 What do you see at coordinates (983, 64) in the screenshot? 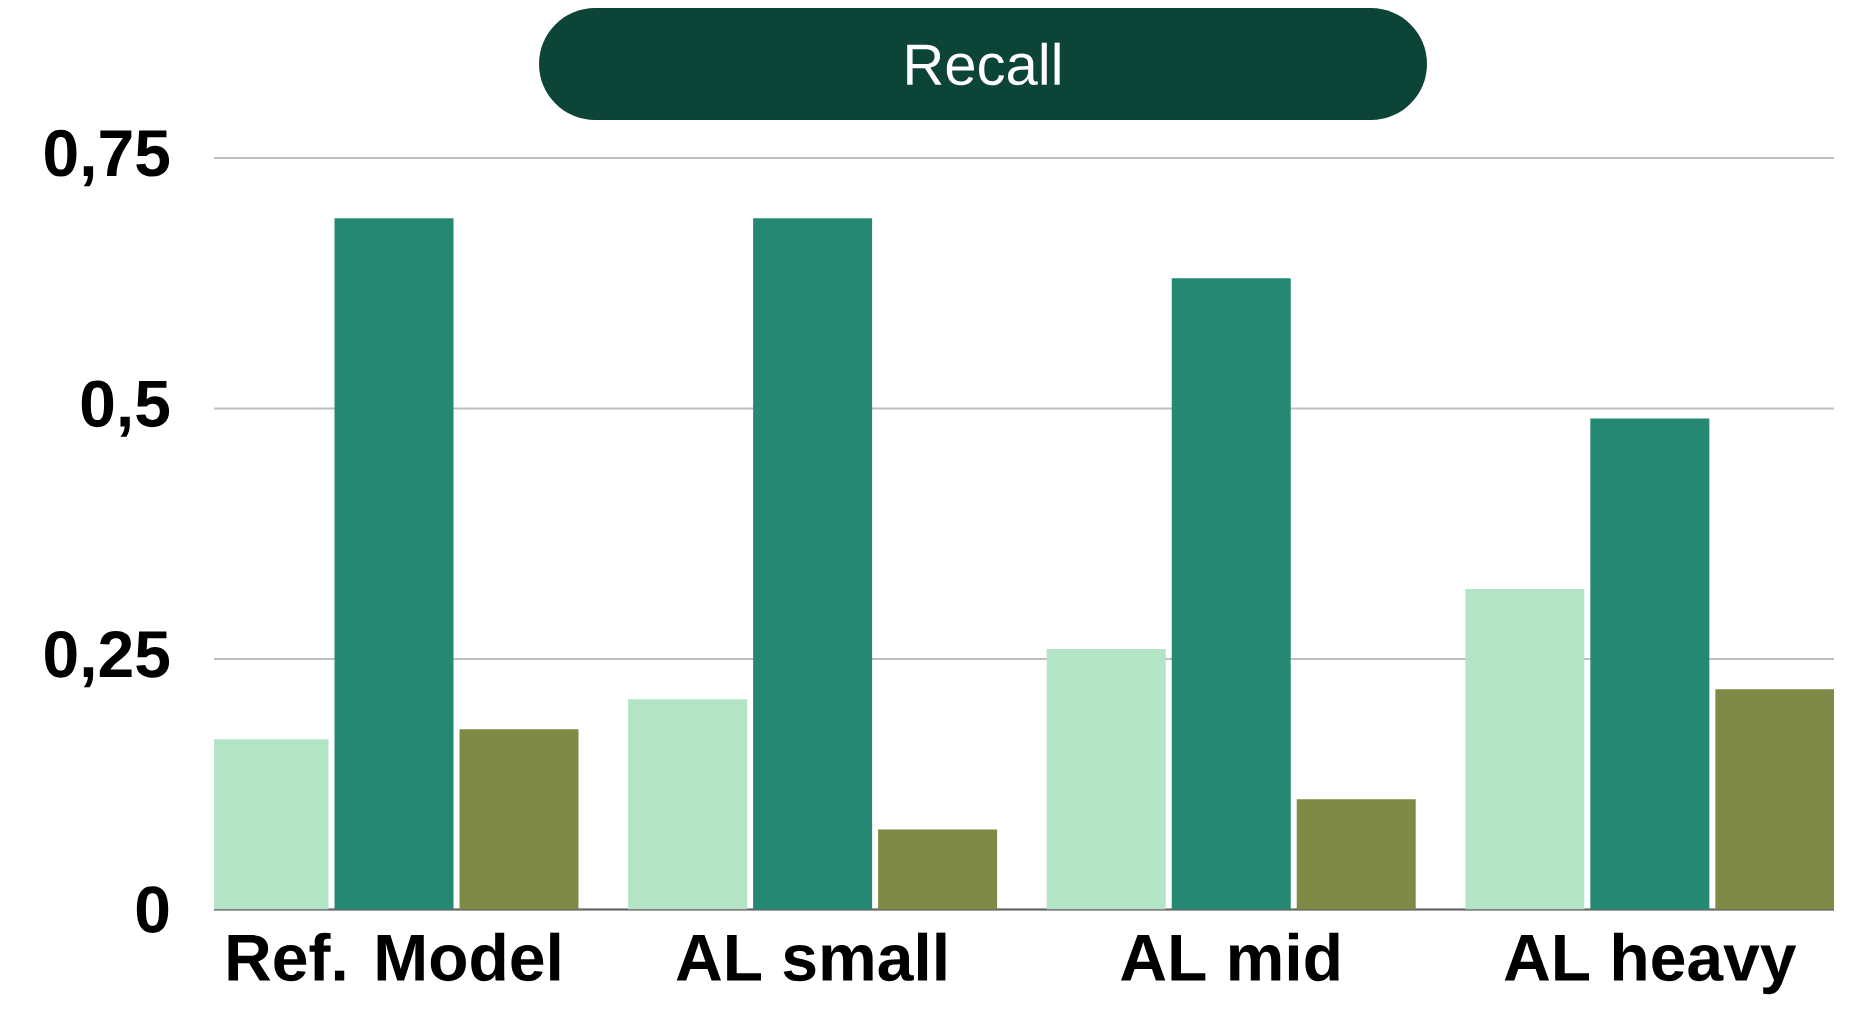
I see `chart-title: Recall` at bounding box center [983, 64].